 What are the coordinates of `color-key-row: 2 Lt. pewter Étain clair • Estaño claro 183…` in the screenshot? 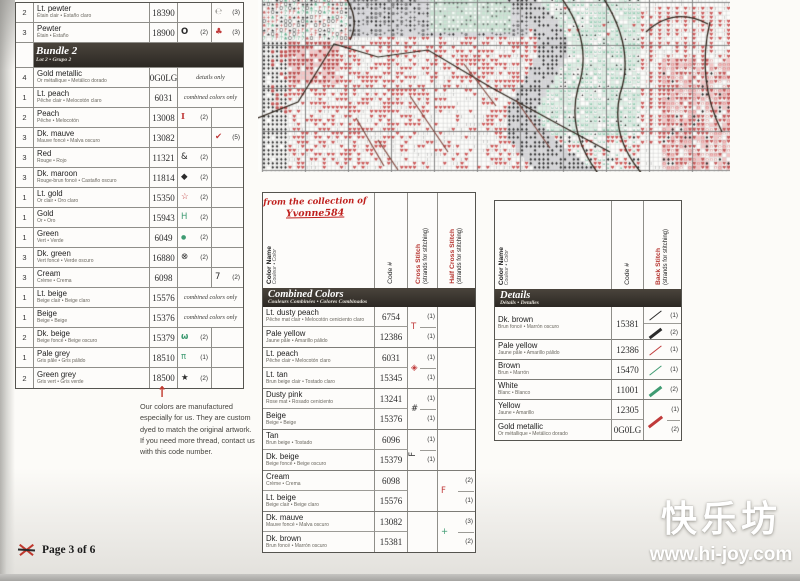 It's located at (129, 13).